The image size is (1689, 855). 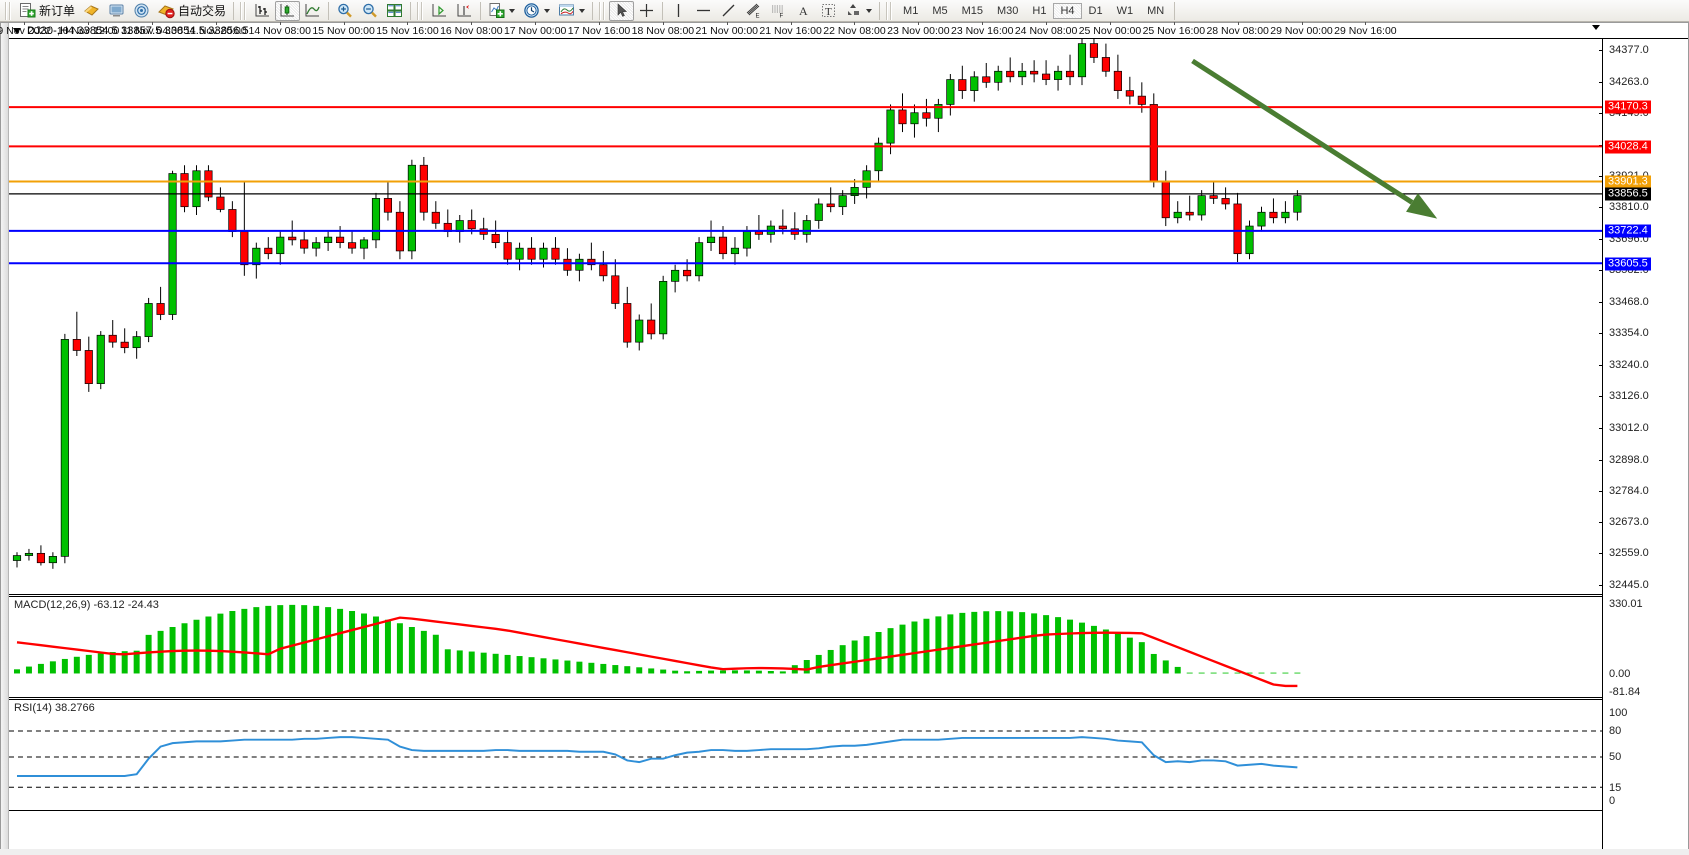 What do you see at coordinates (1629, 207) in the screenshot?
I see `price-axis-tick-label: 33810.0` at bounding box center [1629, 207].